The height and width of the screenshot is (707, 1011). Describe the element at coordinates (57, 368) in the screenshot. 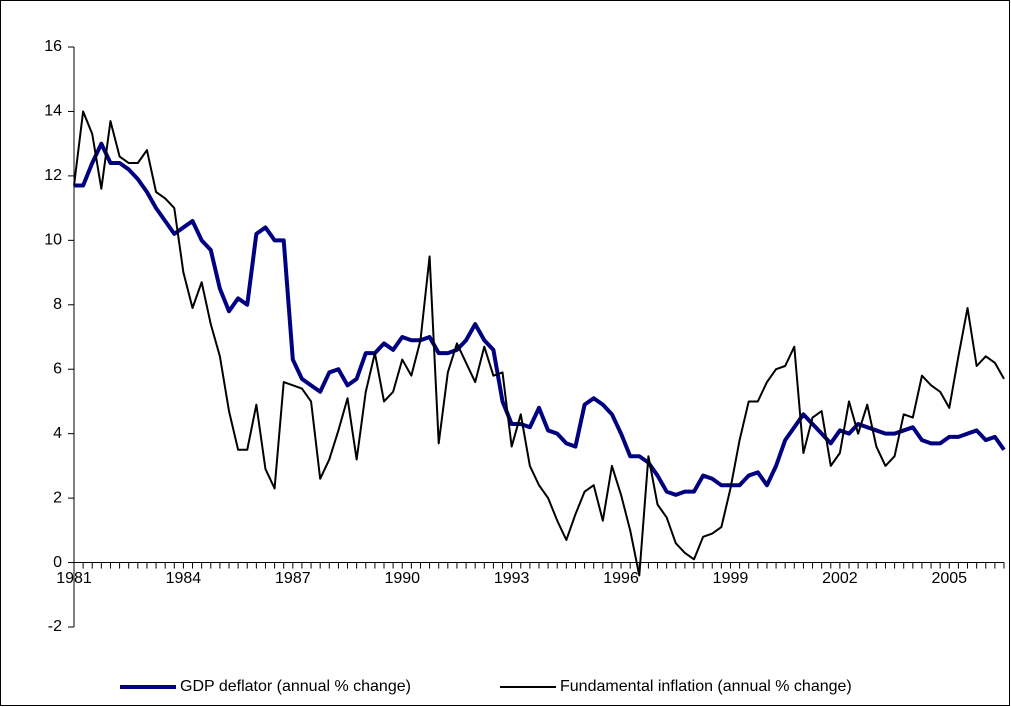

I see `y-tick-label: 6` at that location.